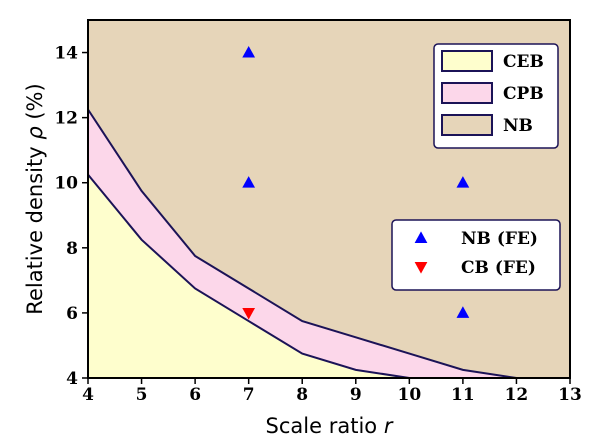 This screenshot has height=446, width=595. I want to click on x-tick-label: 4, so click(88, 395).